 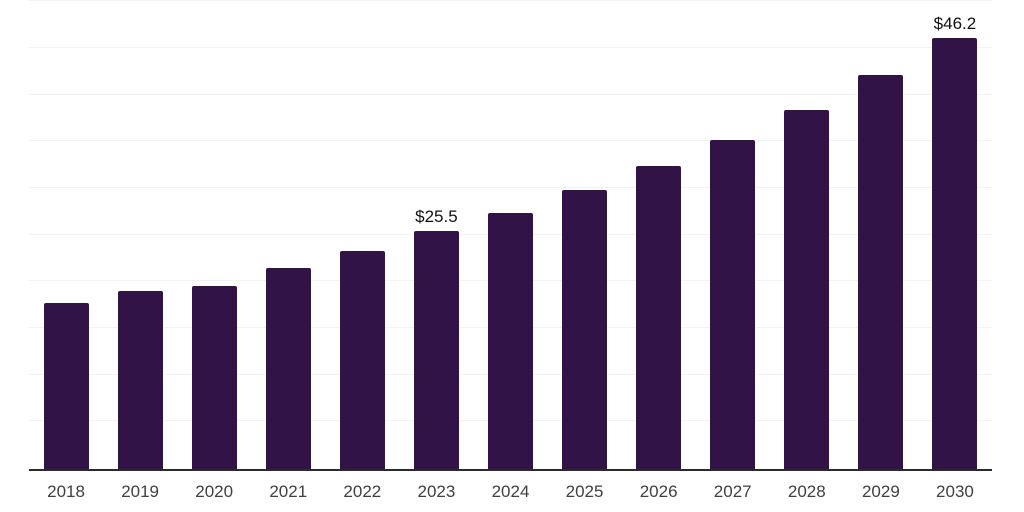 What do you see at coordinates (140, 491) in the screenshot?
I see `x-tick-label-2019: 2019` at bounding box center [140, 491].